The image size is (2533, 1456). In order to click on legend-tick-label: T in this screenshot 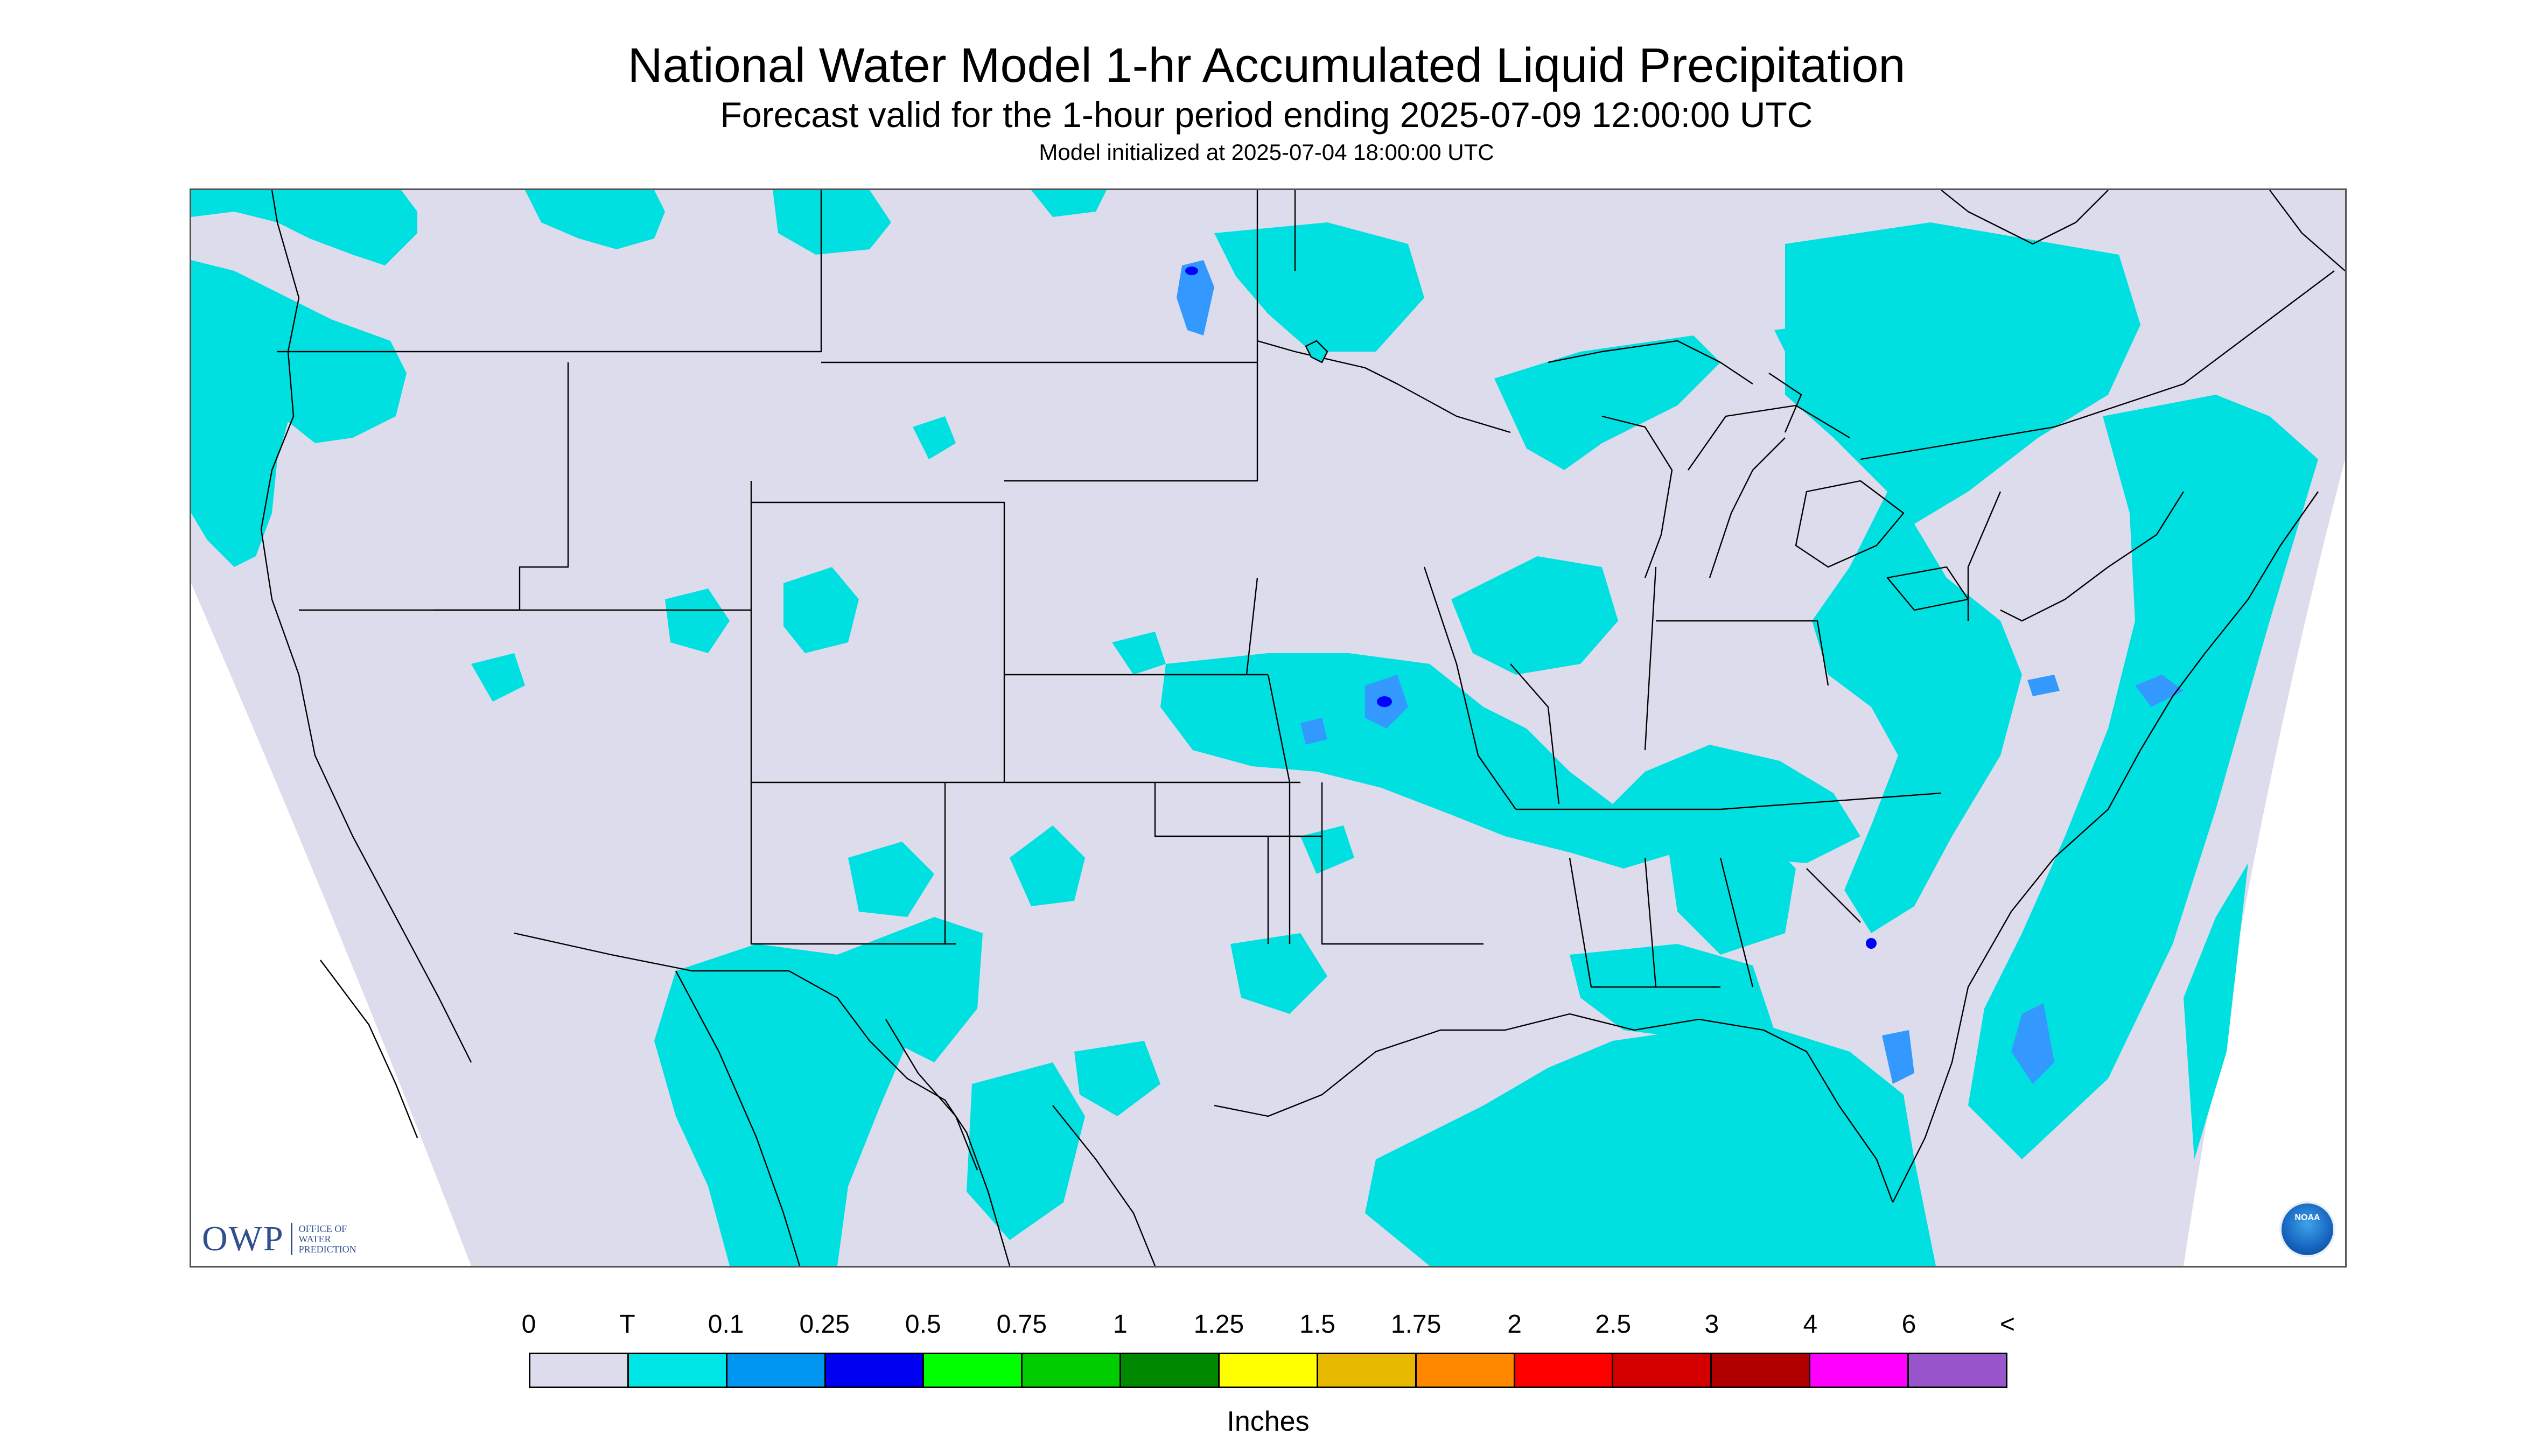, I will do `click(627, 1324)`.